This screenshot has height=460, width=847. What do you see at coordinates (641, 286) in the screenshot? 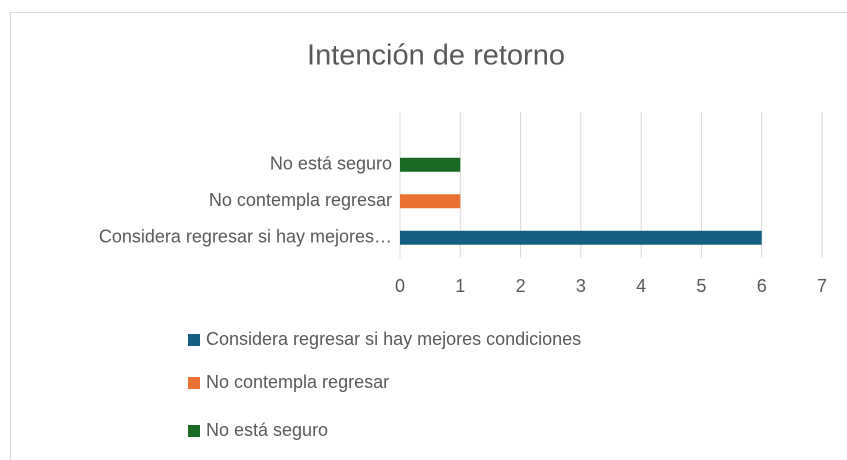
I see `x-tick-label: 4` at bounding box center [641, 286].